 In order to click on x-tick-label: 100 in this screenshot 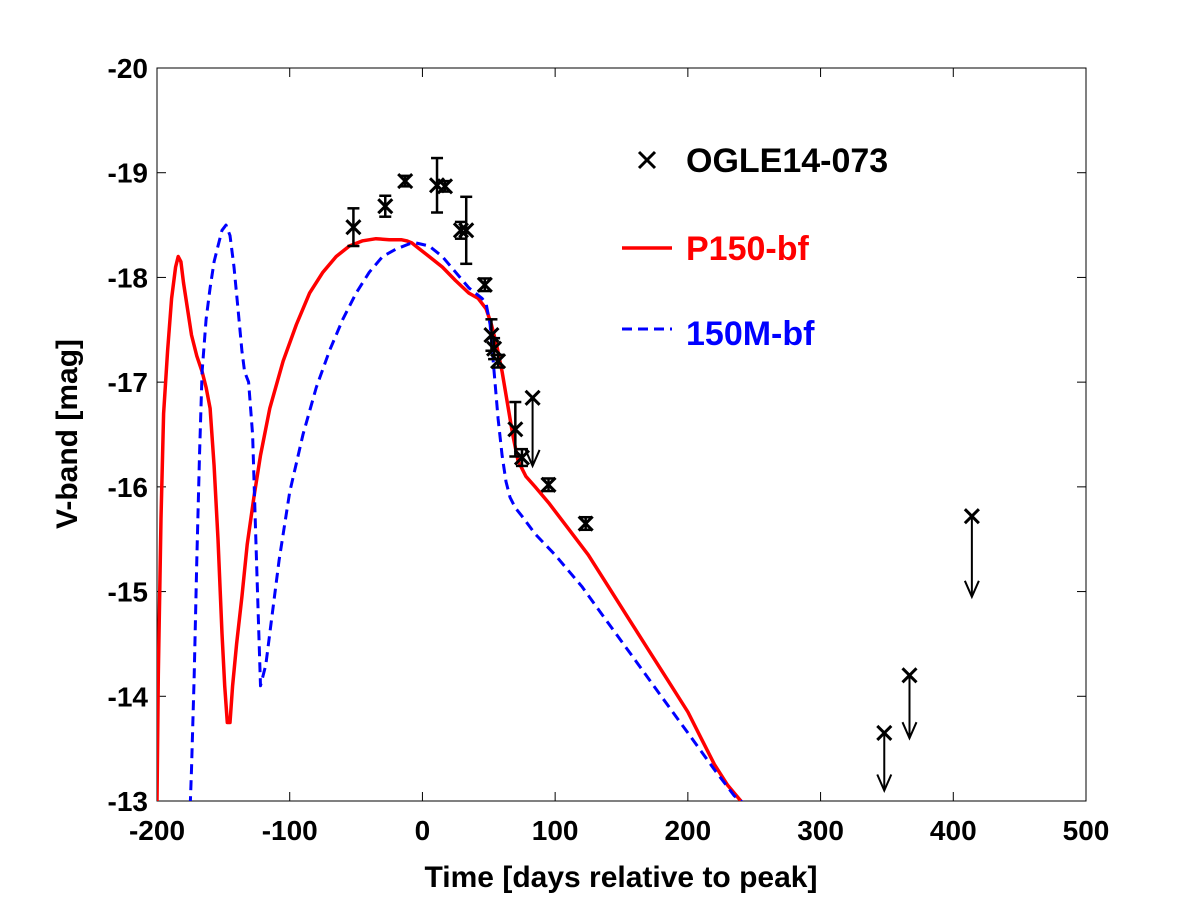, I will do `click(555, 830)`.